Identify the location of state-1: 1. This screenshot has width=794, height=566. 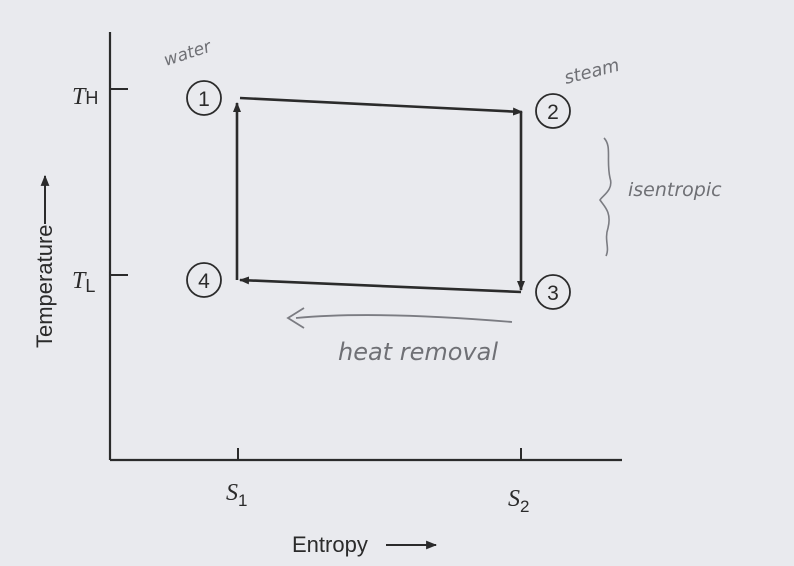
(204, 98).